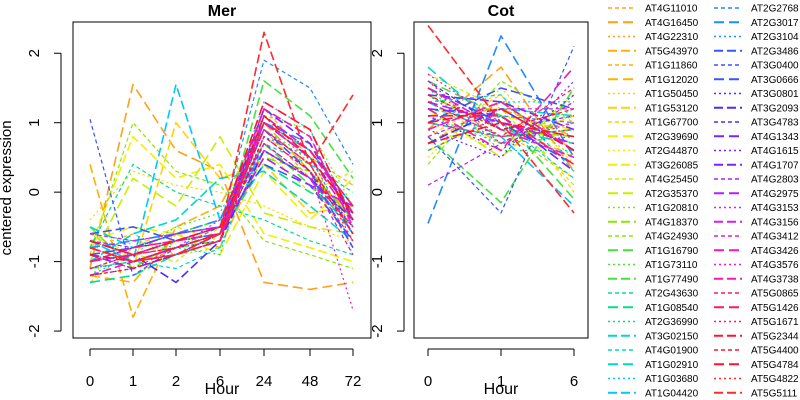  What do you see at coordinates (775, 208) in the screenshot?
I see `legend-label: AT4G3153` at bounding box center [775, 208].